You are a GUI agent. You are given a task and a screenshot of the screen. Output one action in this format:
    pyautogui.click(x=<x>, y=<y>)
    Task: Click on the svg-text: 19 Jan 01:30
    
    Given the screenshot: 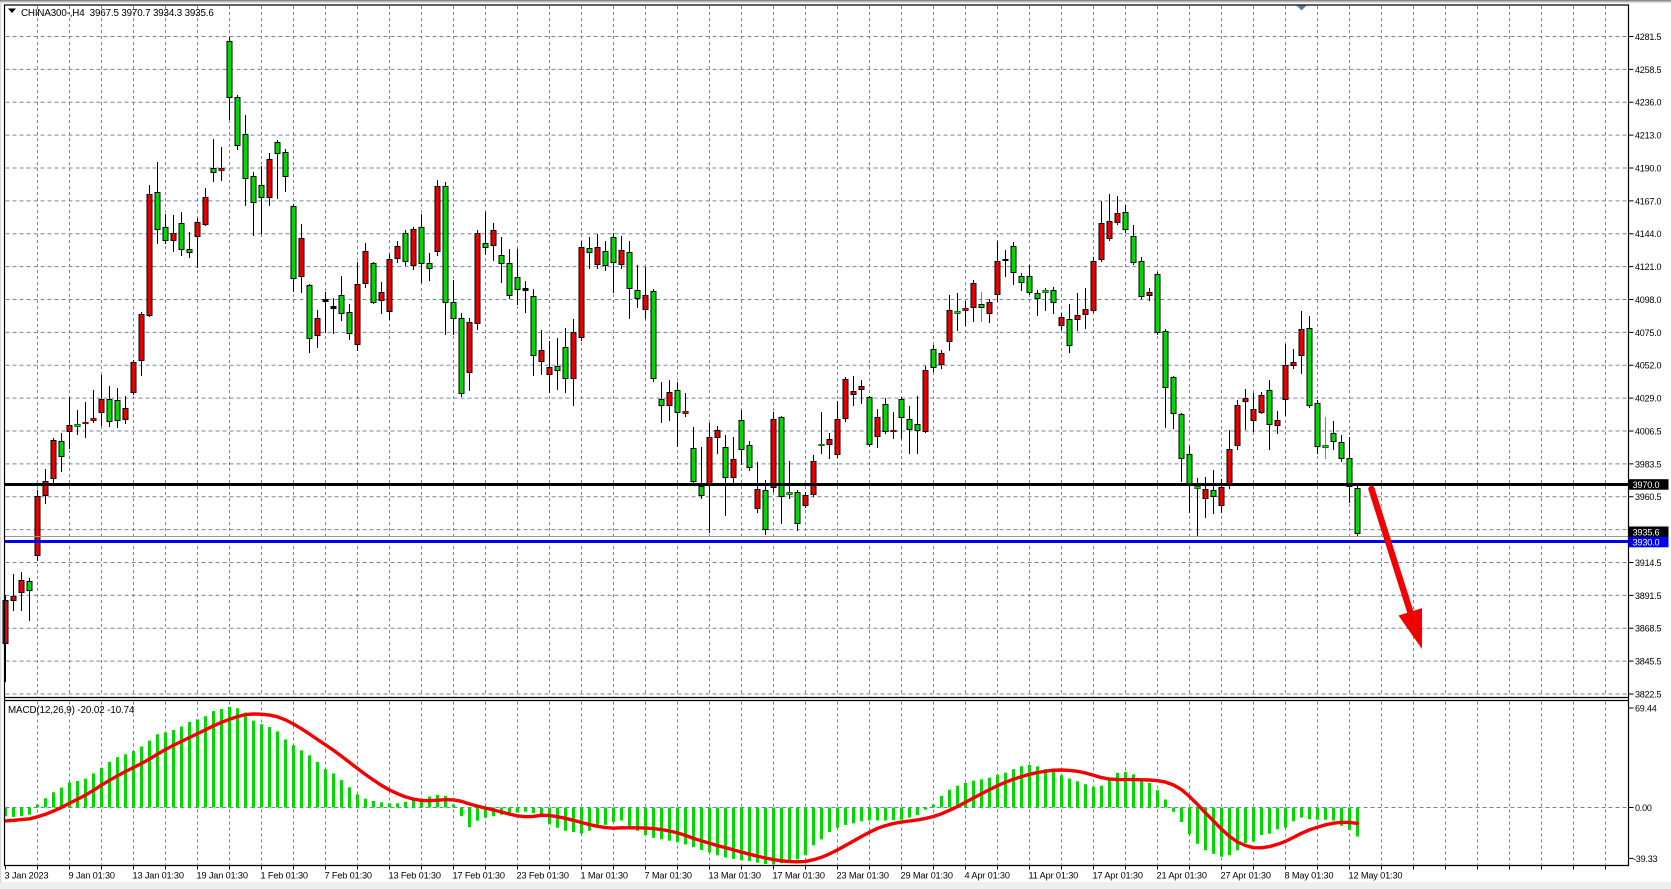 What is the action you would take?
    pyautogui.click(x=222, y=876)
    